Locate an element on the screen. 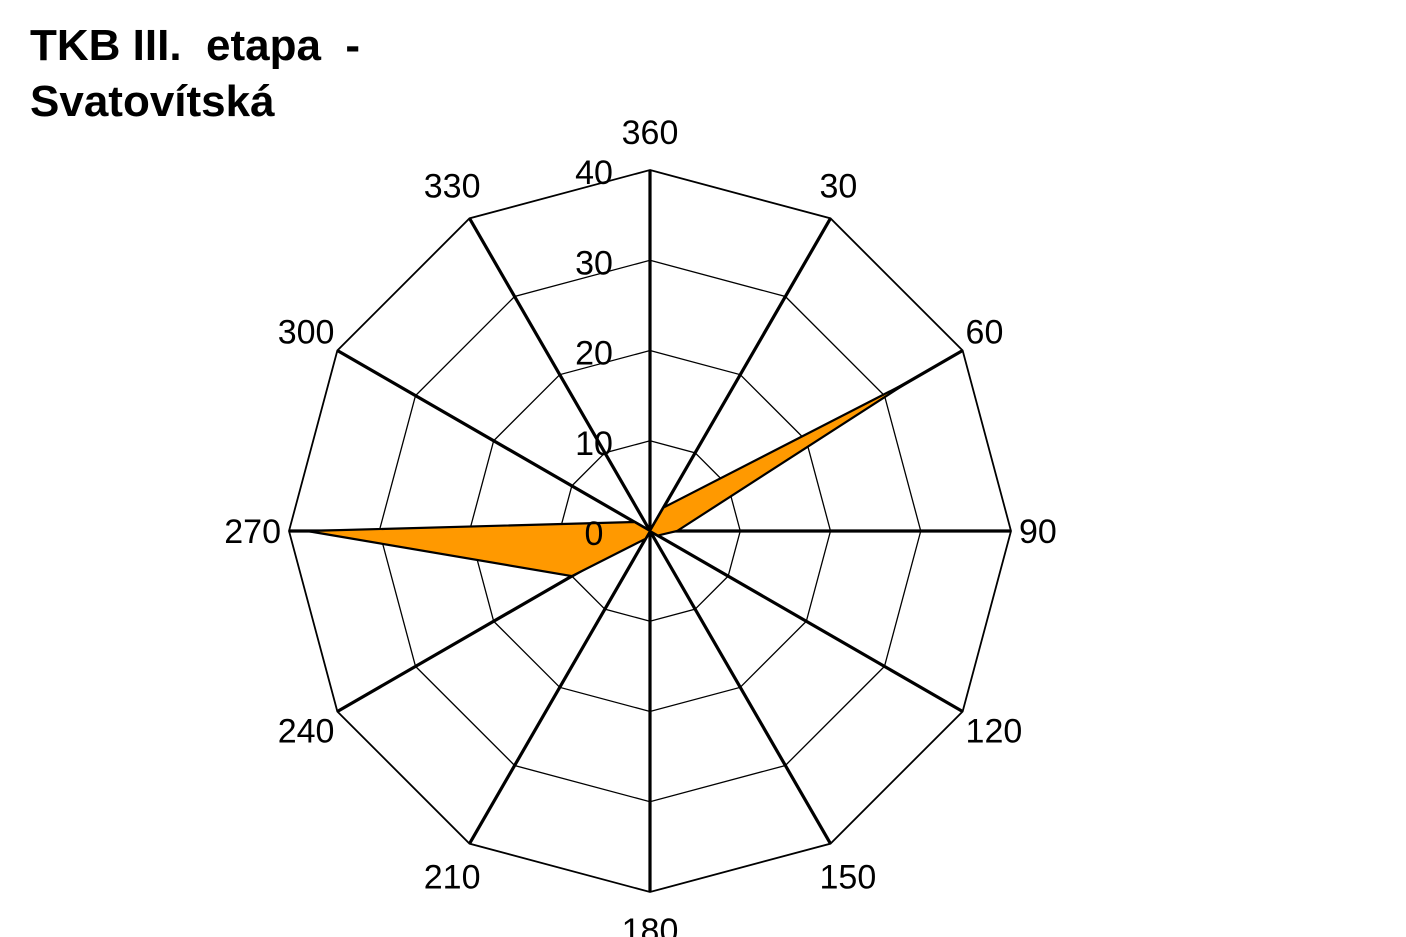 The image size is (1406, 937). chart-title-line-1: TKB III. etapa - is located at coordinates (195, 45).